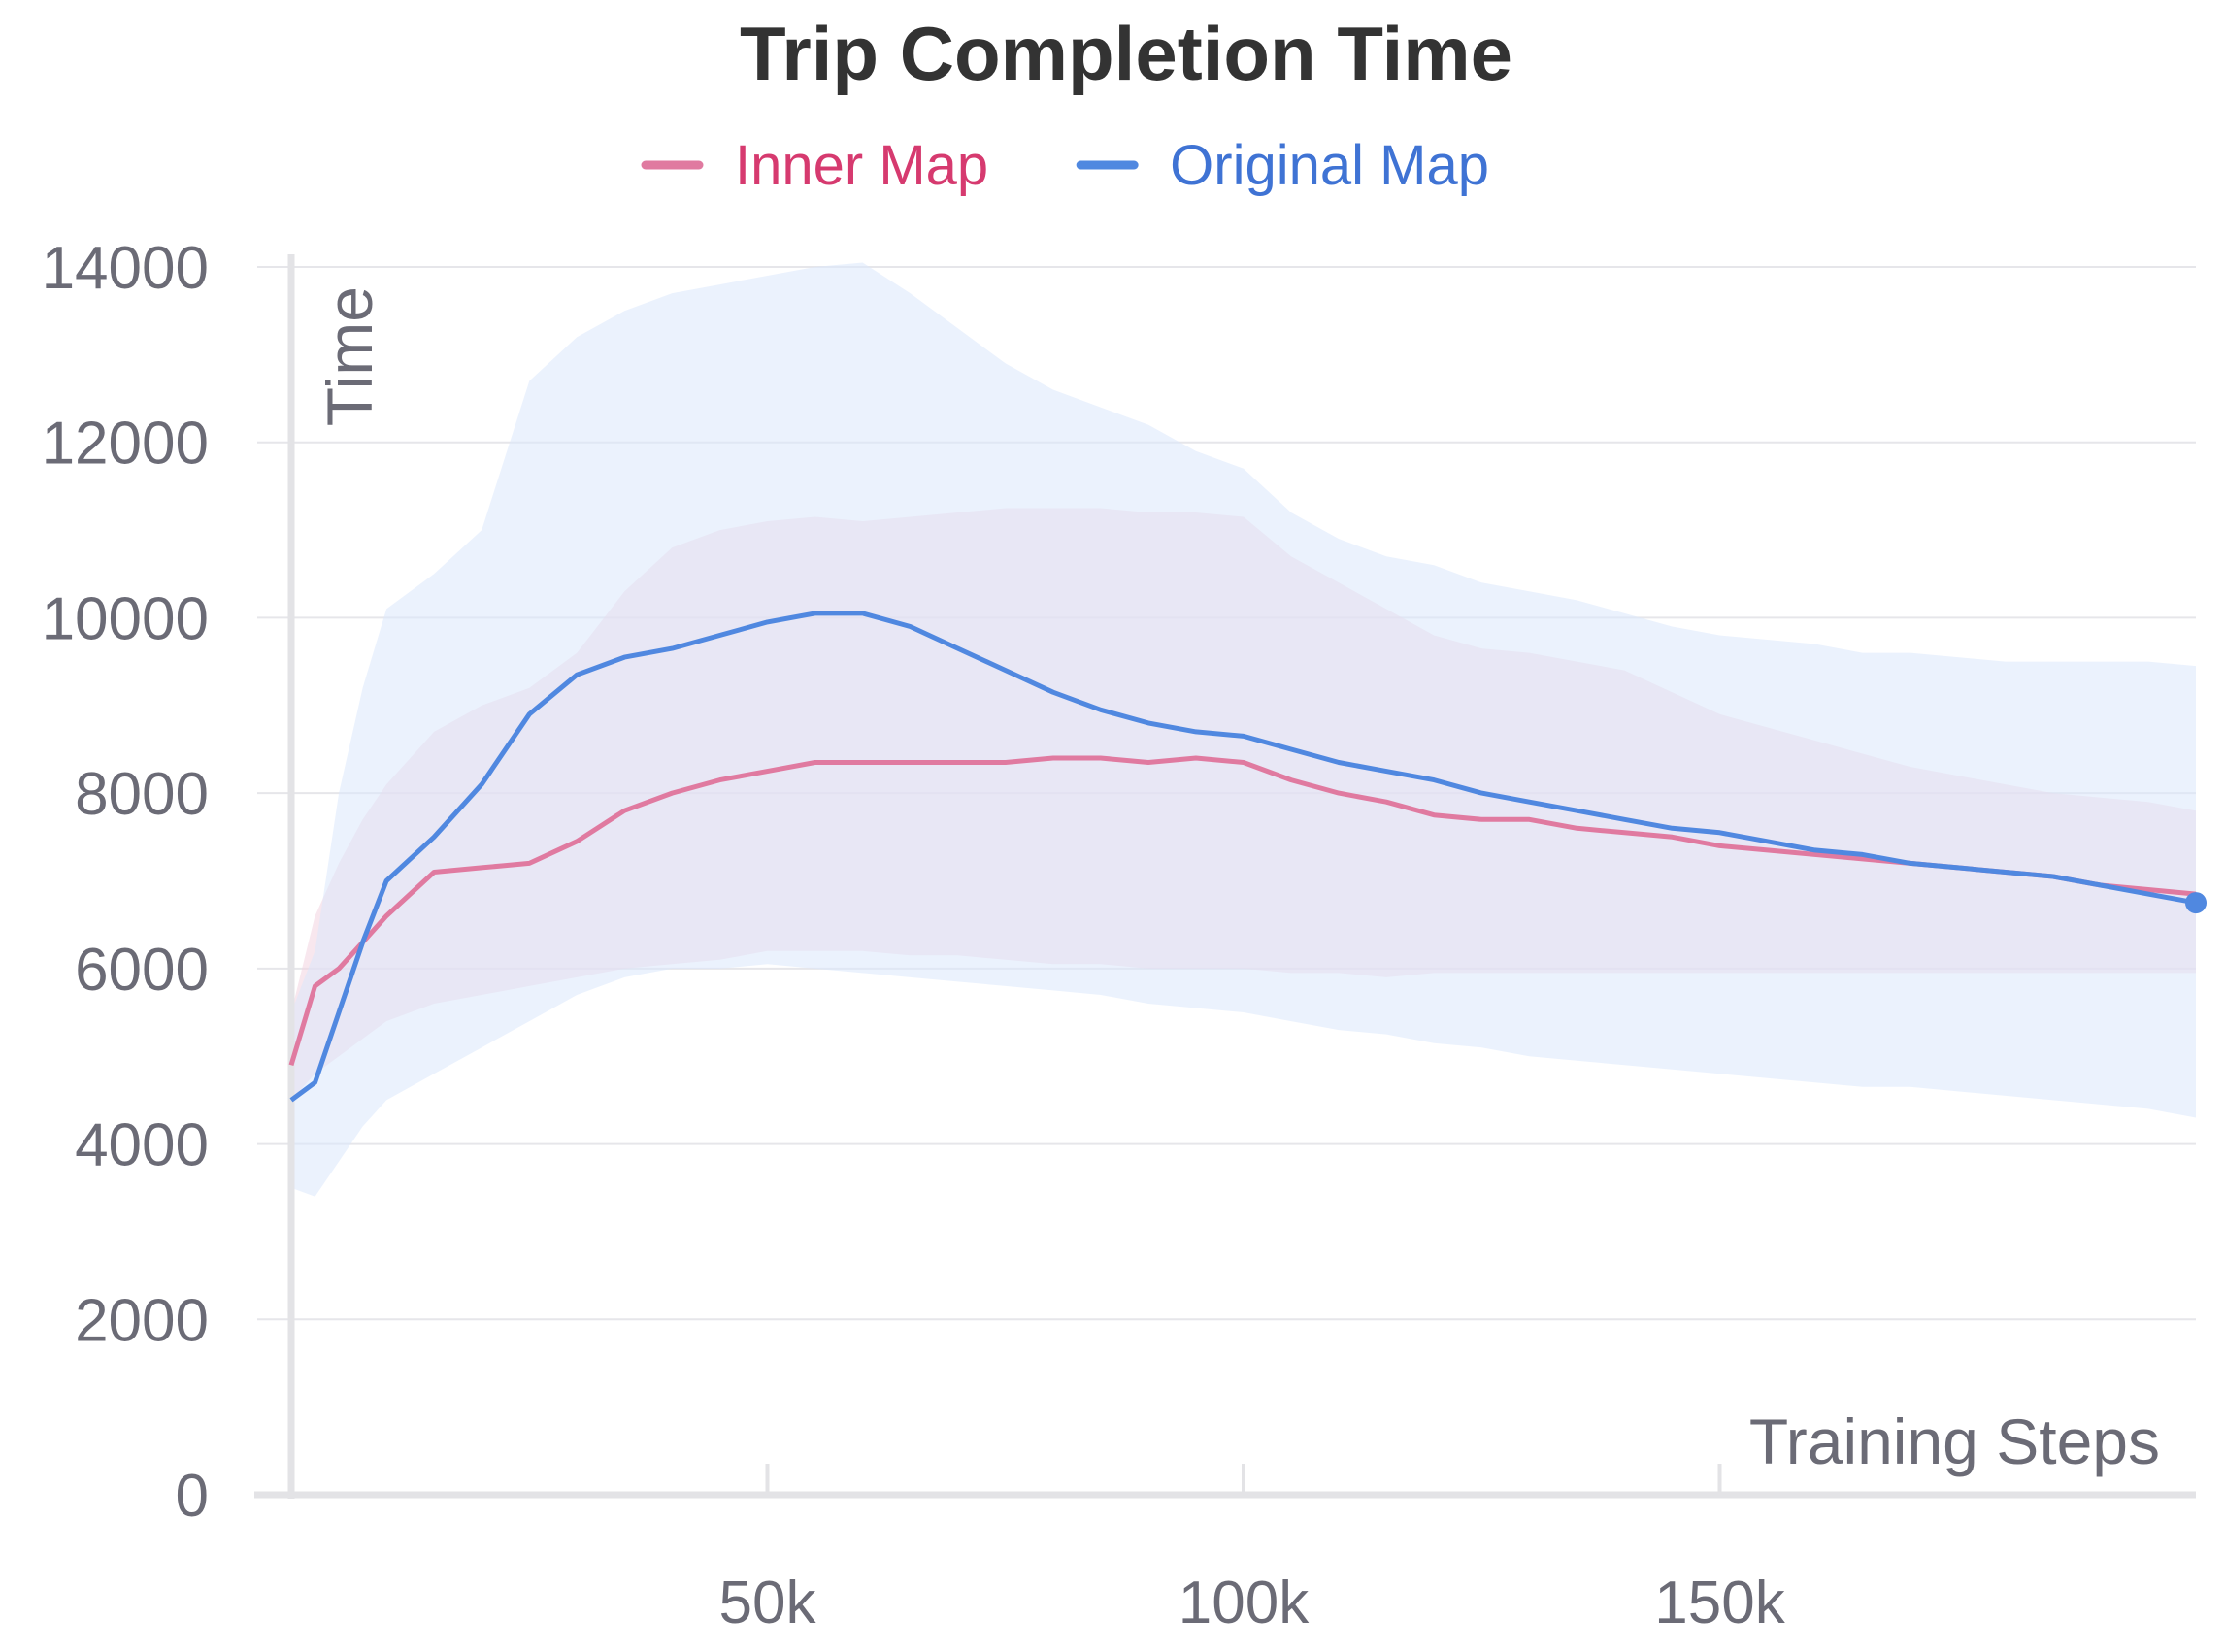 The width and height of the screenshot is (2225, 1652). What do you see at coordinates (768, 1602) in the screenshot?
I see `x-tick-label: 50k` at bounding box center [768, 1602].